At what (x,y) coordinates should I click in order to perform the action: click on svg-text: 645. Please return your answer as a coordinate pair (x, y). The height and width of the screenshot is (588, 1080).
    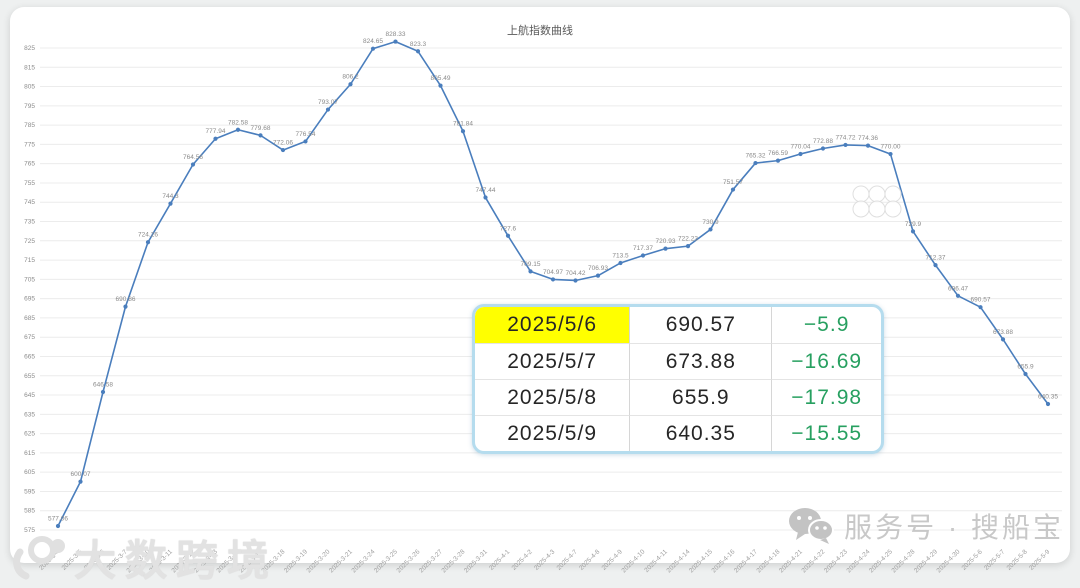
    Looking at the image, I should click on (29, 395).